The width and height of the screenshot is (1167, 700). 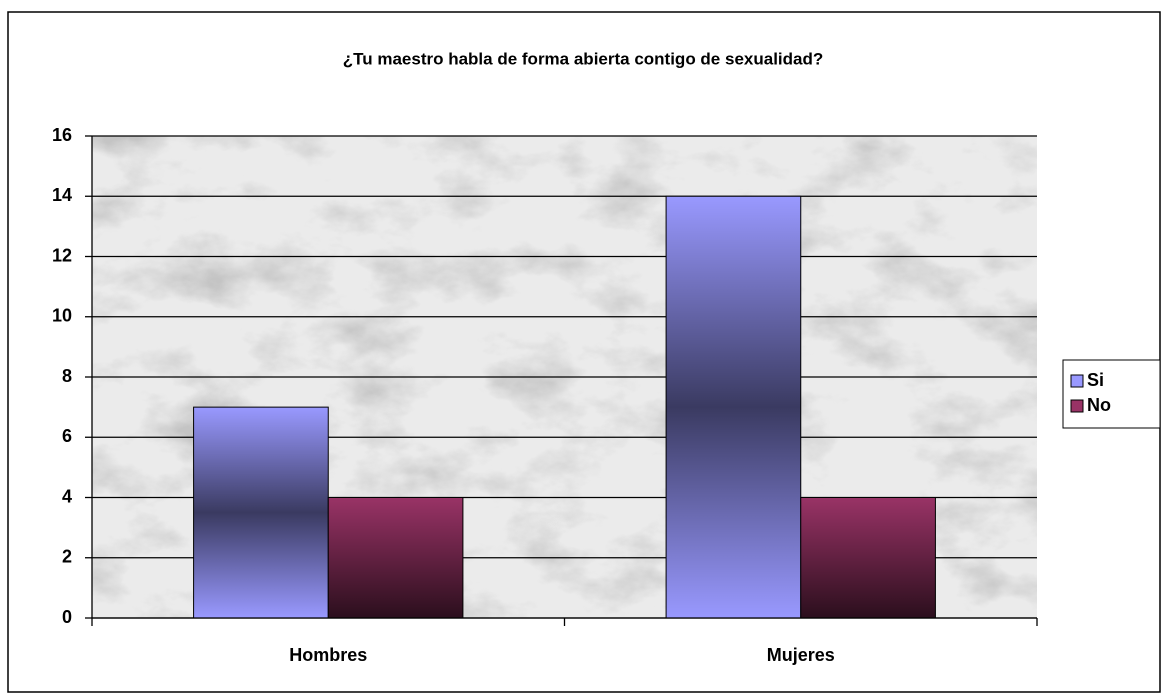 I want to click on legend-box, so click(x=1111, y=394).